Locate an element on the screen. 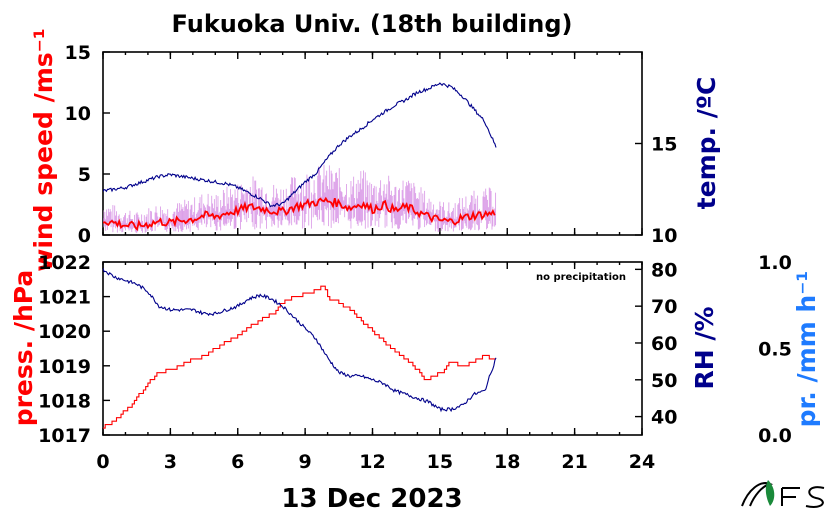 The image size is (834, 520). chart-title: Fukuoka Univ. (18th building) is located at coordinates (372, 24).